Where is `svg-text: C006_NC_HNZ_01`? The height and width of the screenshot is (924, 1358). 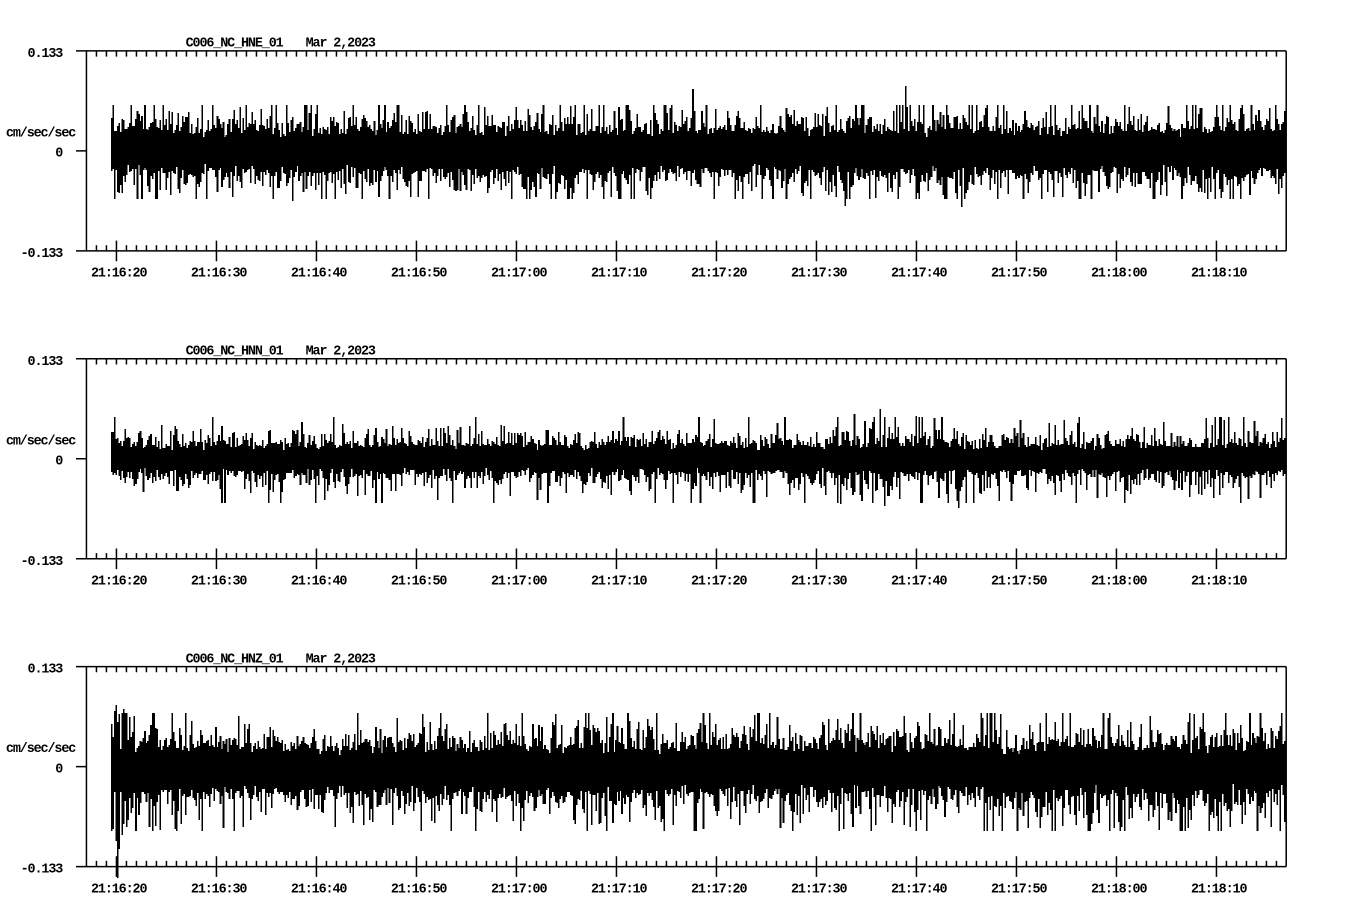
svg-text: C006_NC_HNZ_01 is located at coordinates (235, 659).